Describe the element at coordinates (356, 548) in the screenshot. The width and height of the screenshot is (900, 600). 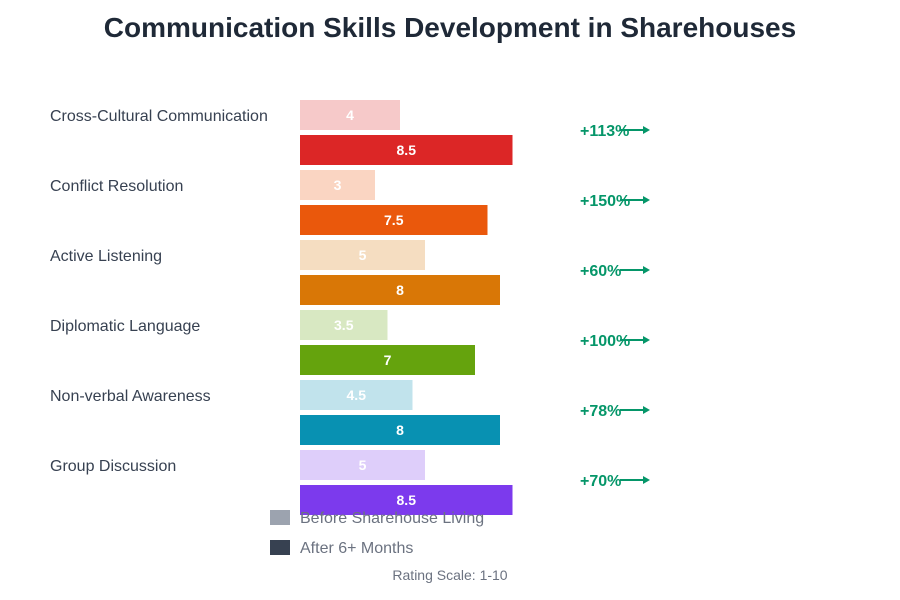
I see `legend-label: After 6+ Months` at that location.